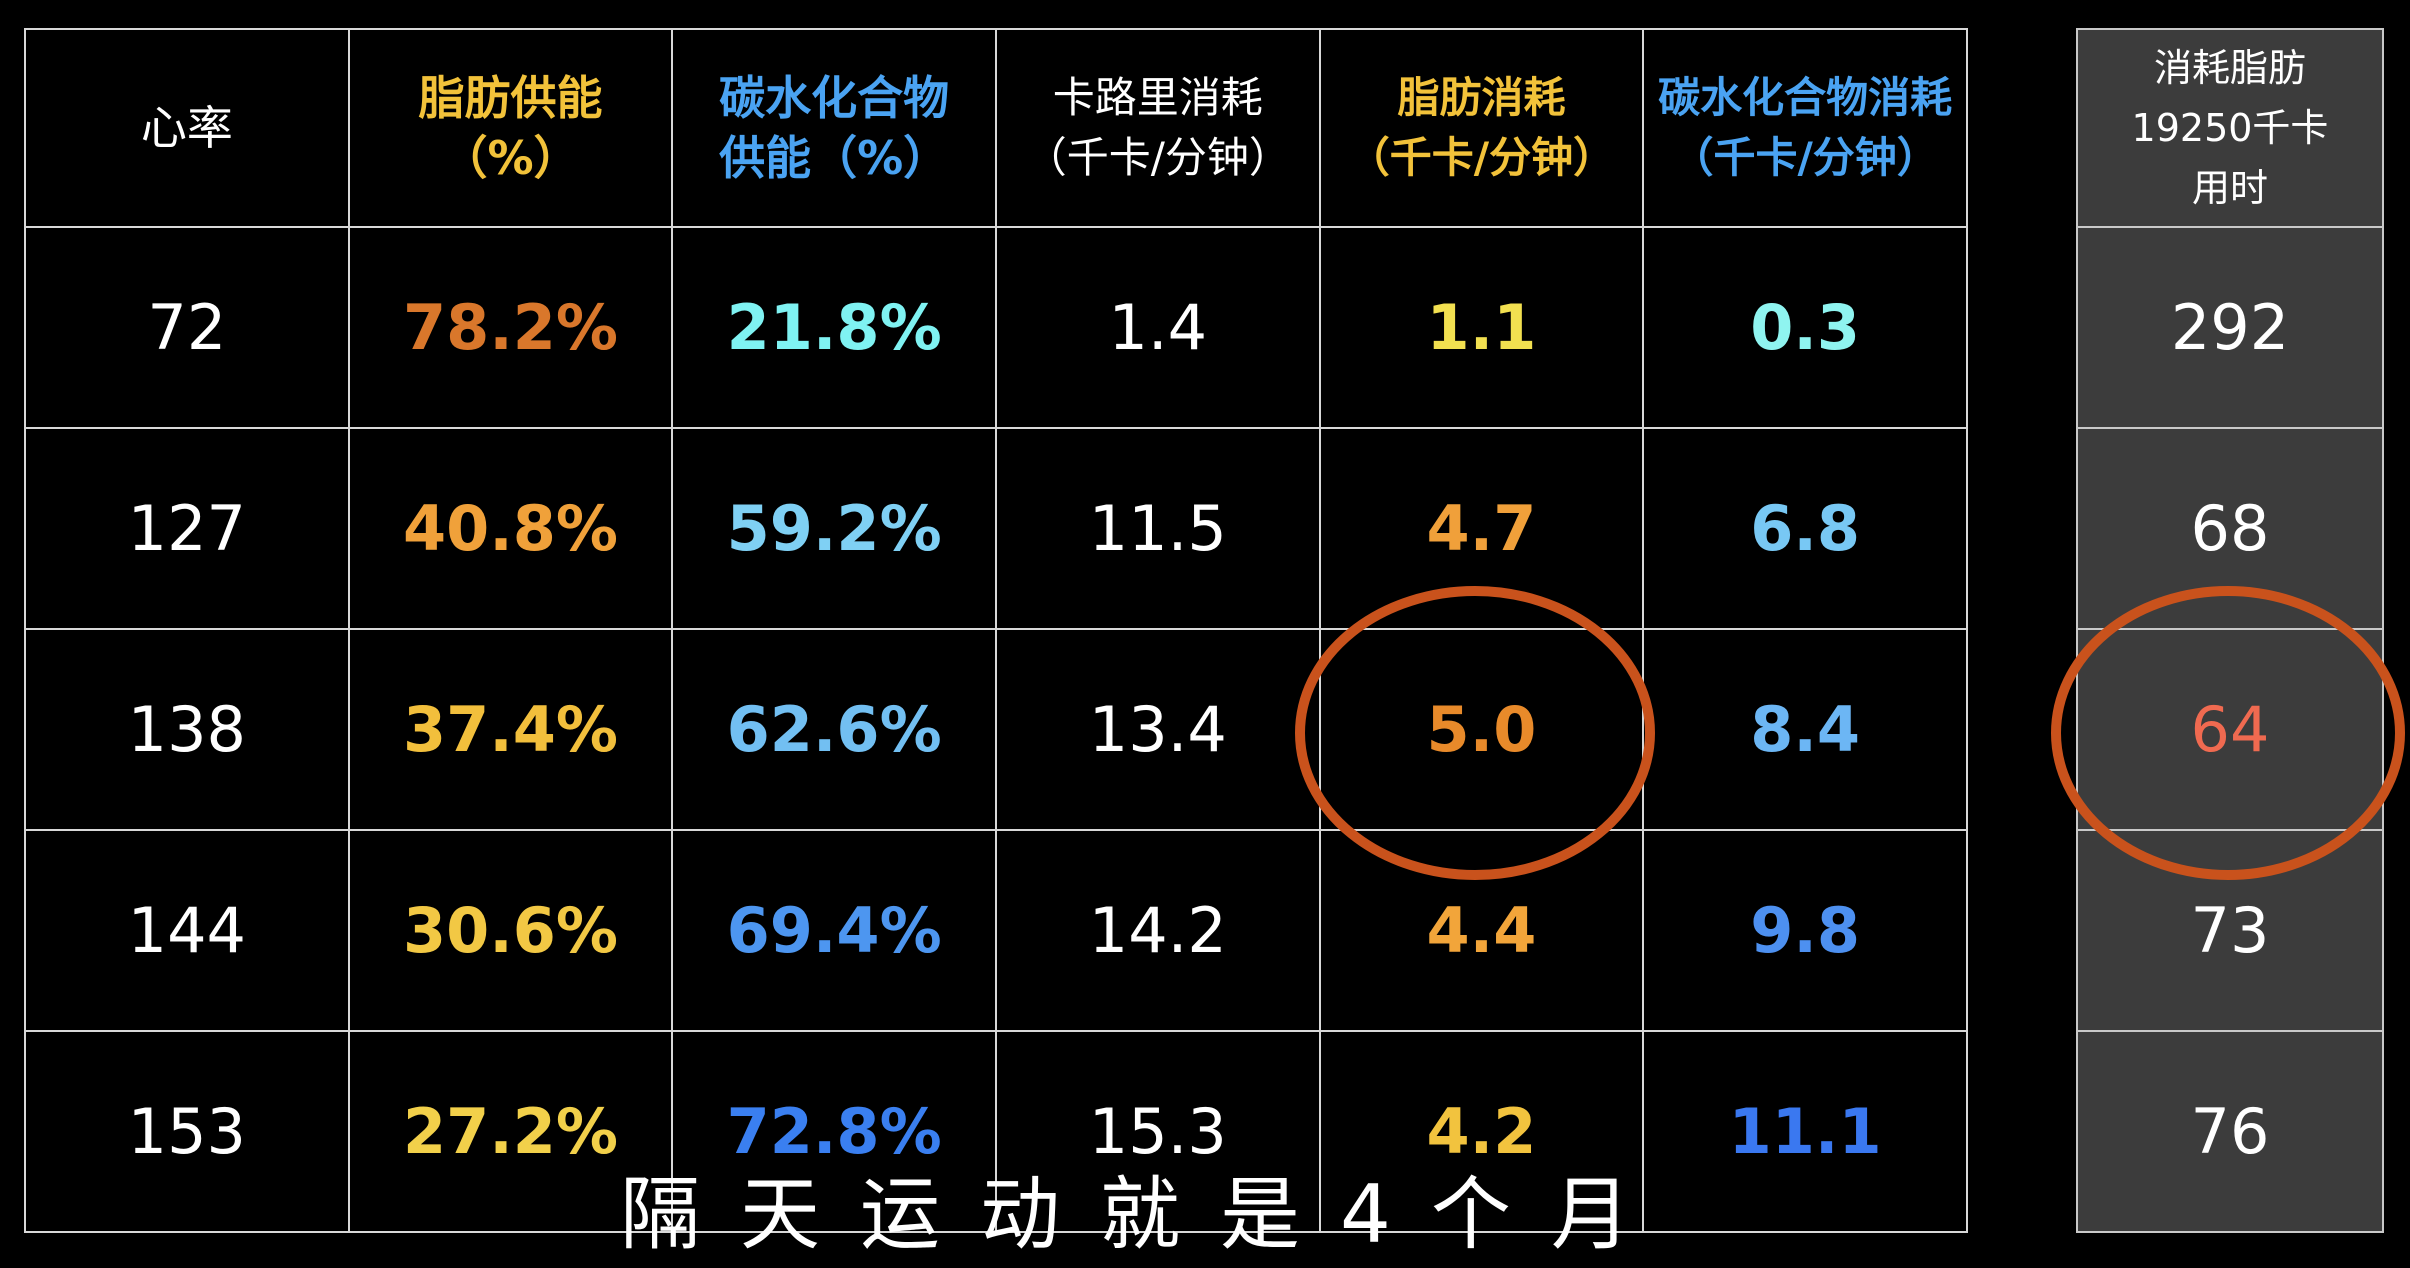 Image resolution: width=2410 pixels, height=1268 pixels. I want to click on cell-kcal: 11.5, so click(1157, 528).